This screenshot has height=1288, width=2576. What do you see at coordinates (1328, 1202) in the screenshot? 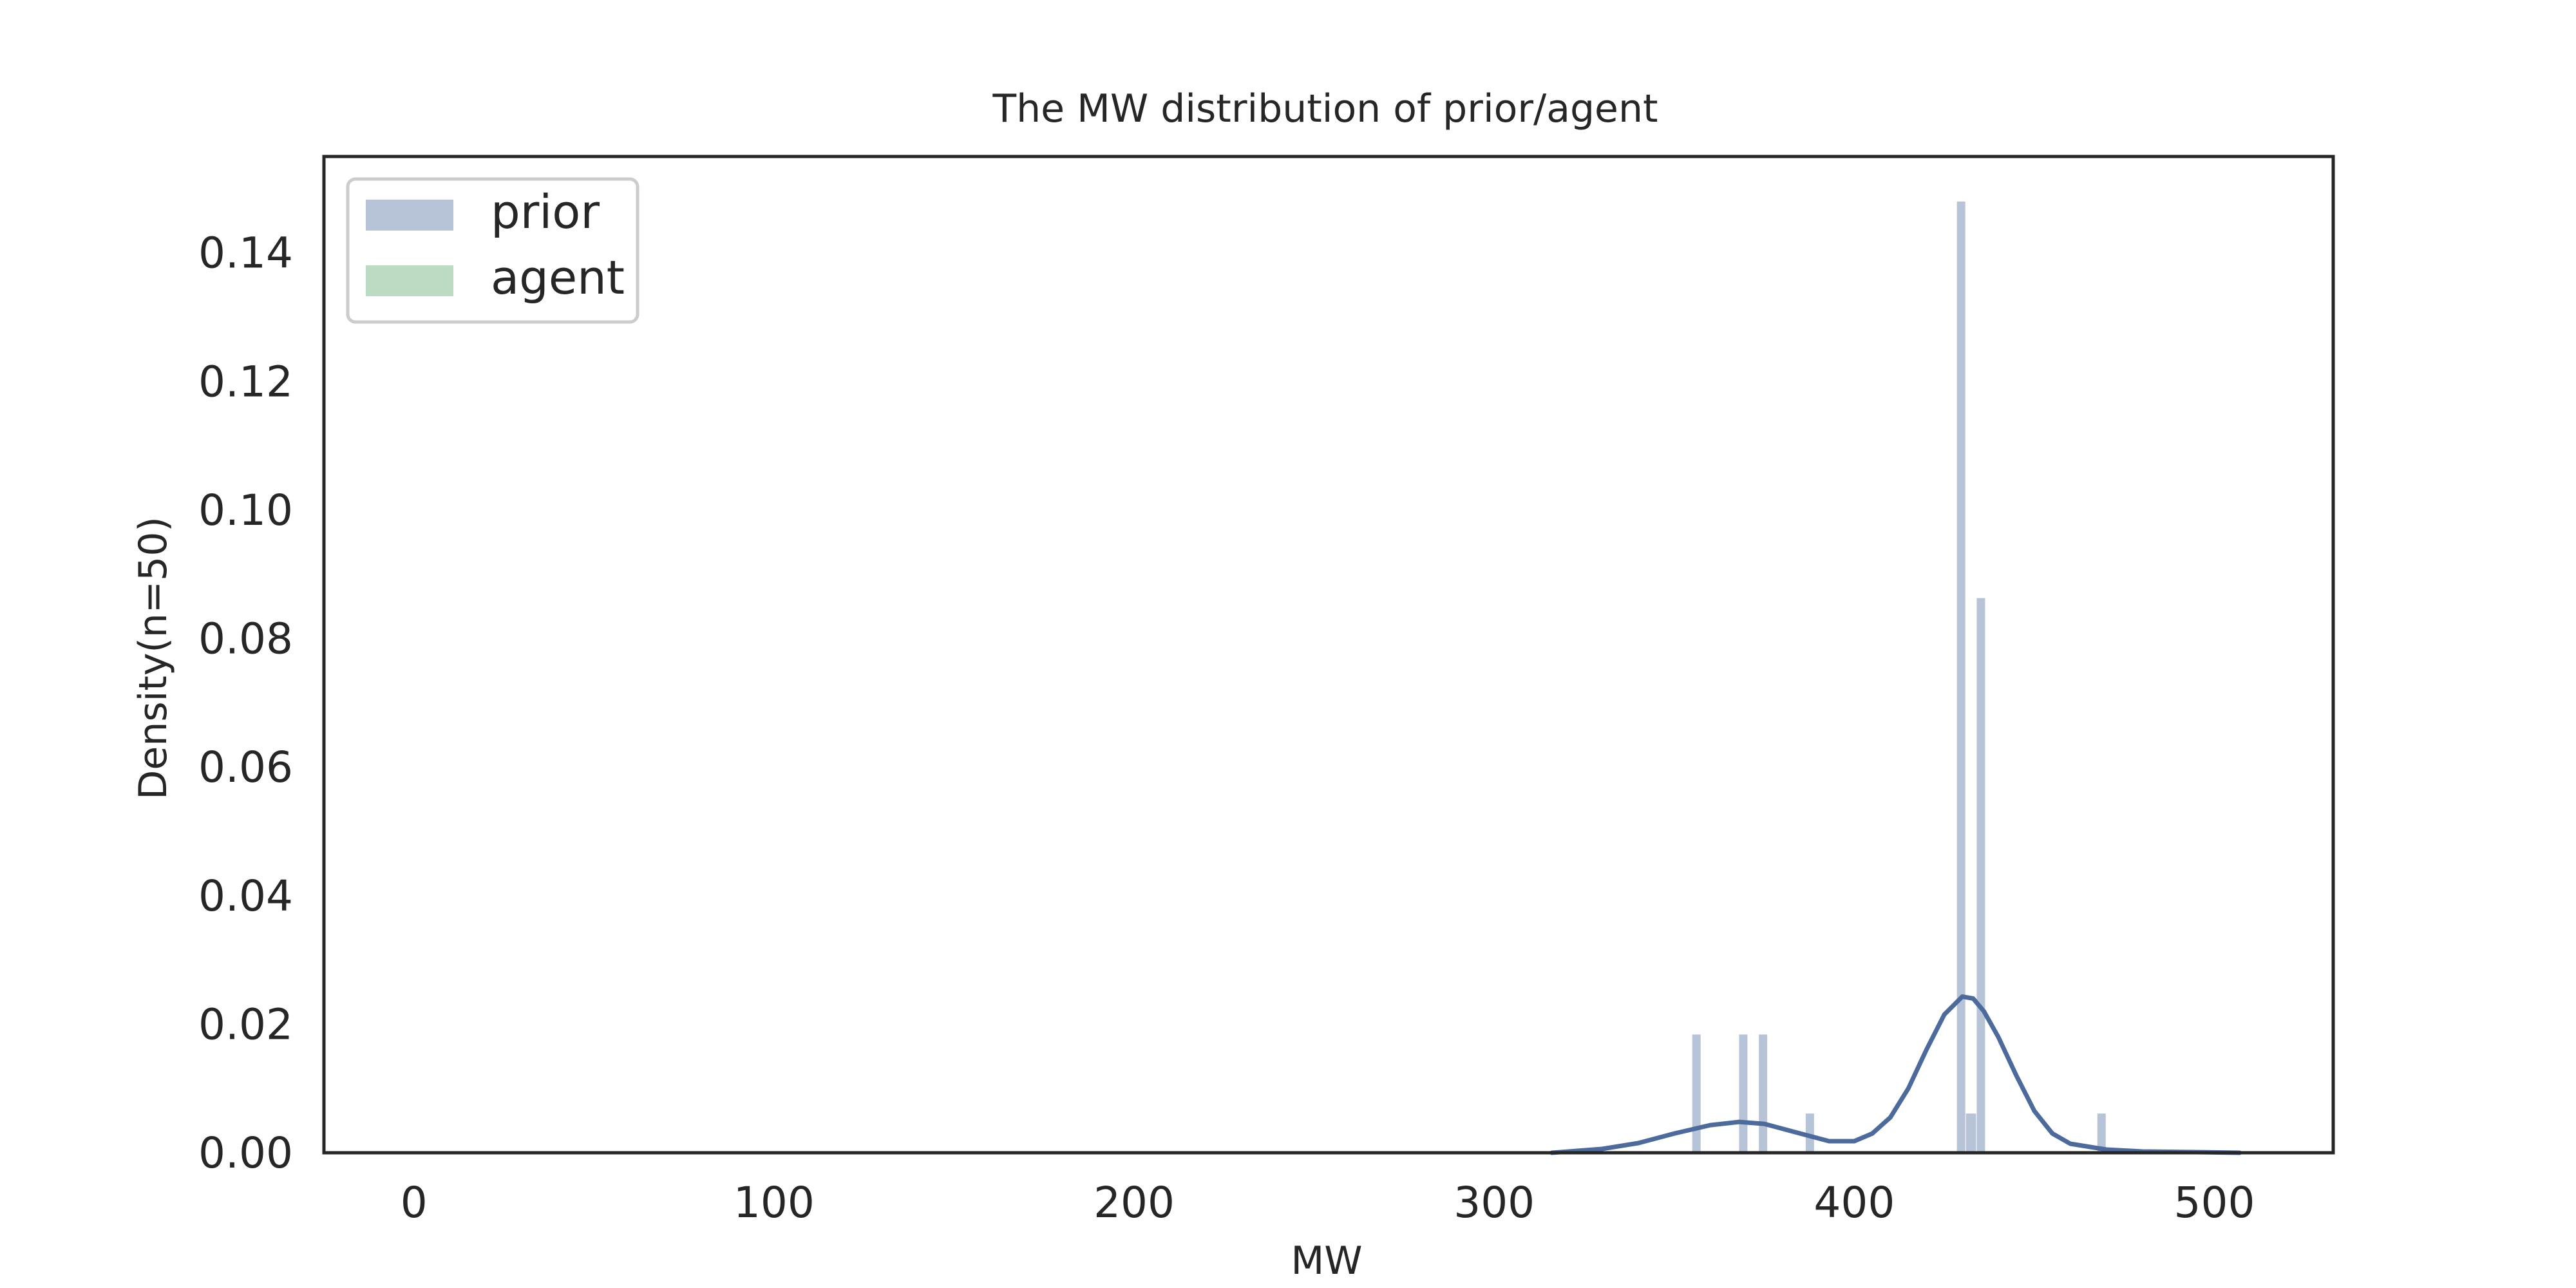
I see `x-ticks: 0 100 200 300 400 500` at bounding box center [1328, 1202].